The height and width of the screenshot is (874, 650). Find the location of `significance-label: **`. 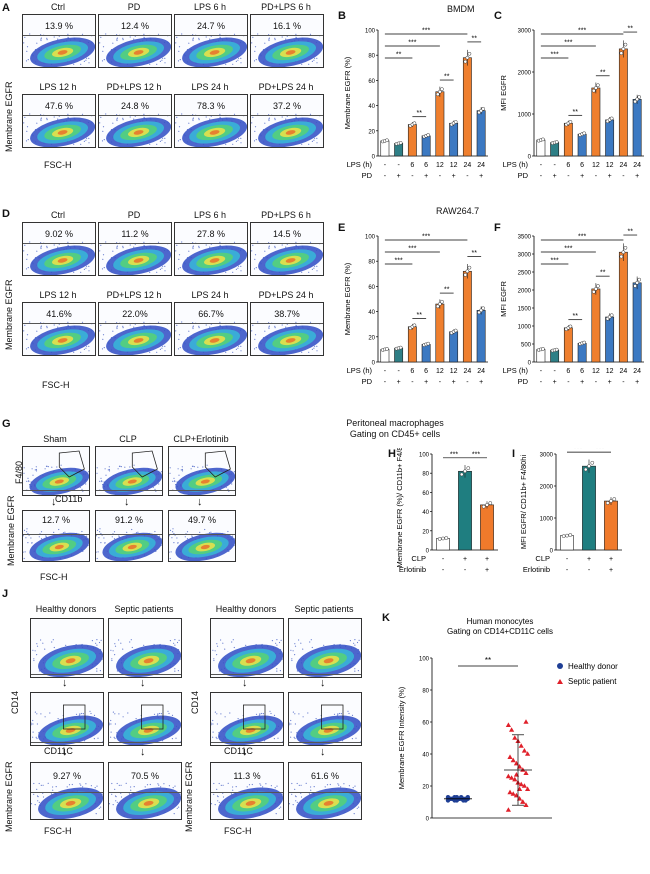

significance-label: ** is located at coordinates (447, 77).